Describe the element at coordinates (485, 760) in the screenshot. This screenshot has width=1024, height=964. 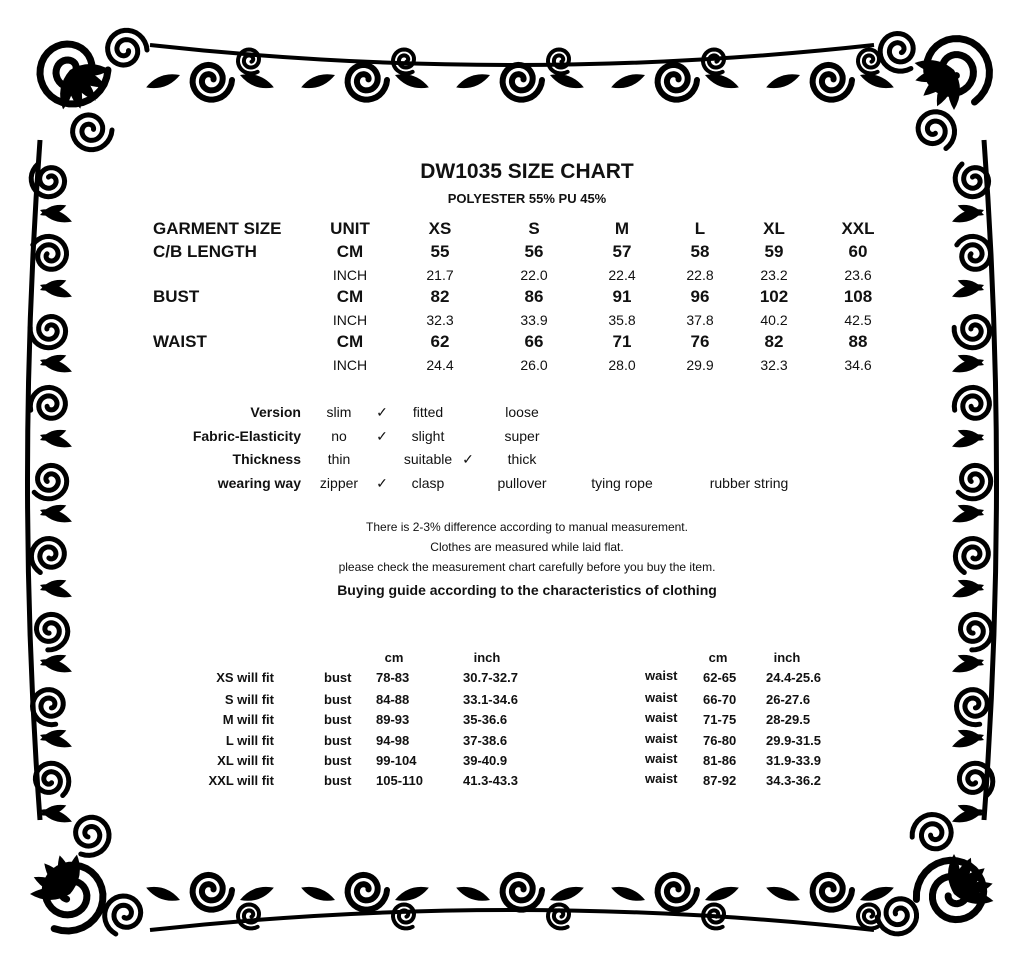
I see `bust-inch: 39-40.9` at that location.